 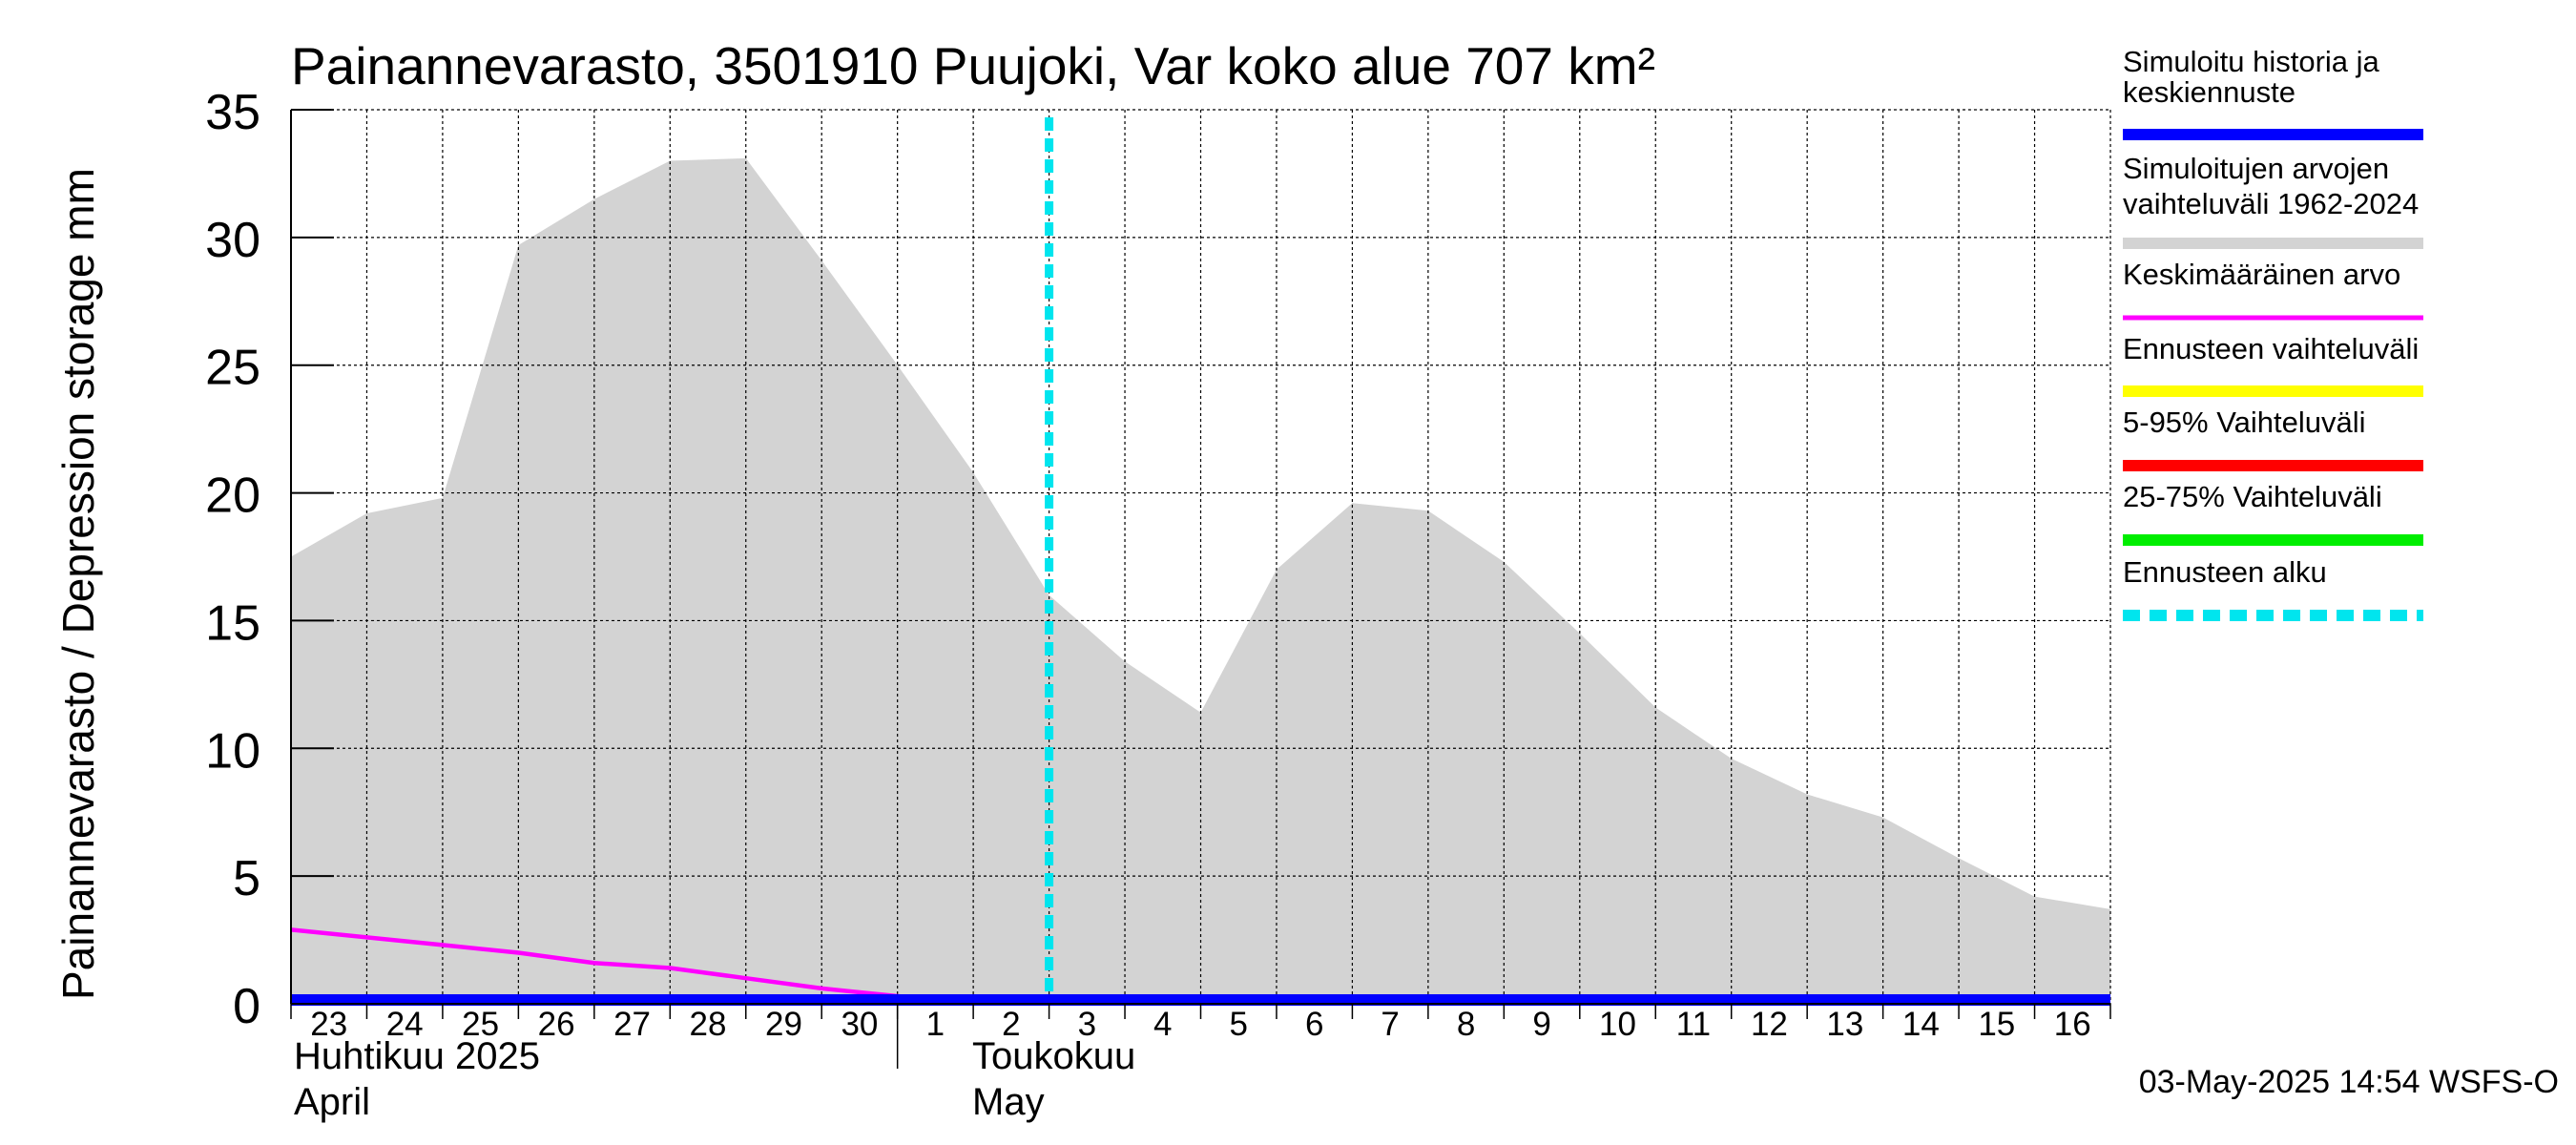 I want to click on legend-label: vaihteluväli 1962-2024, so click(x=2271, y=204).